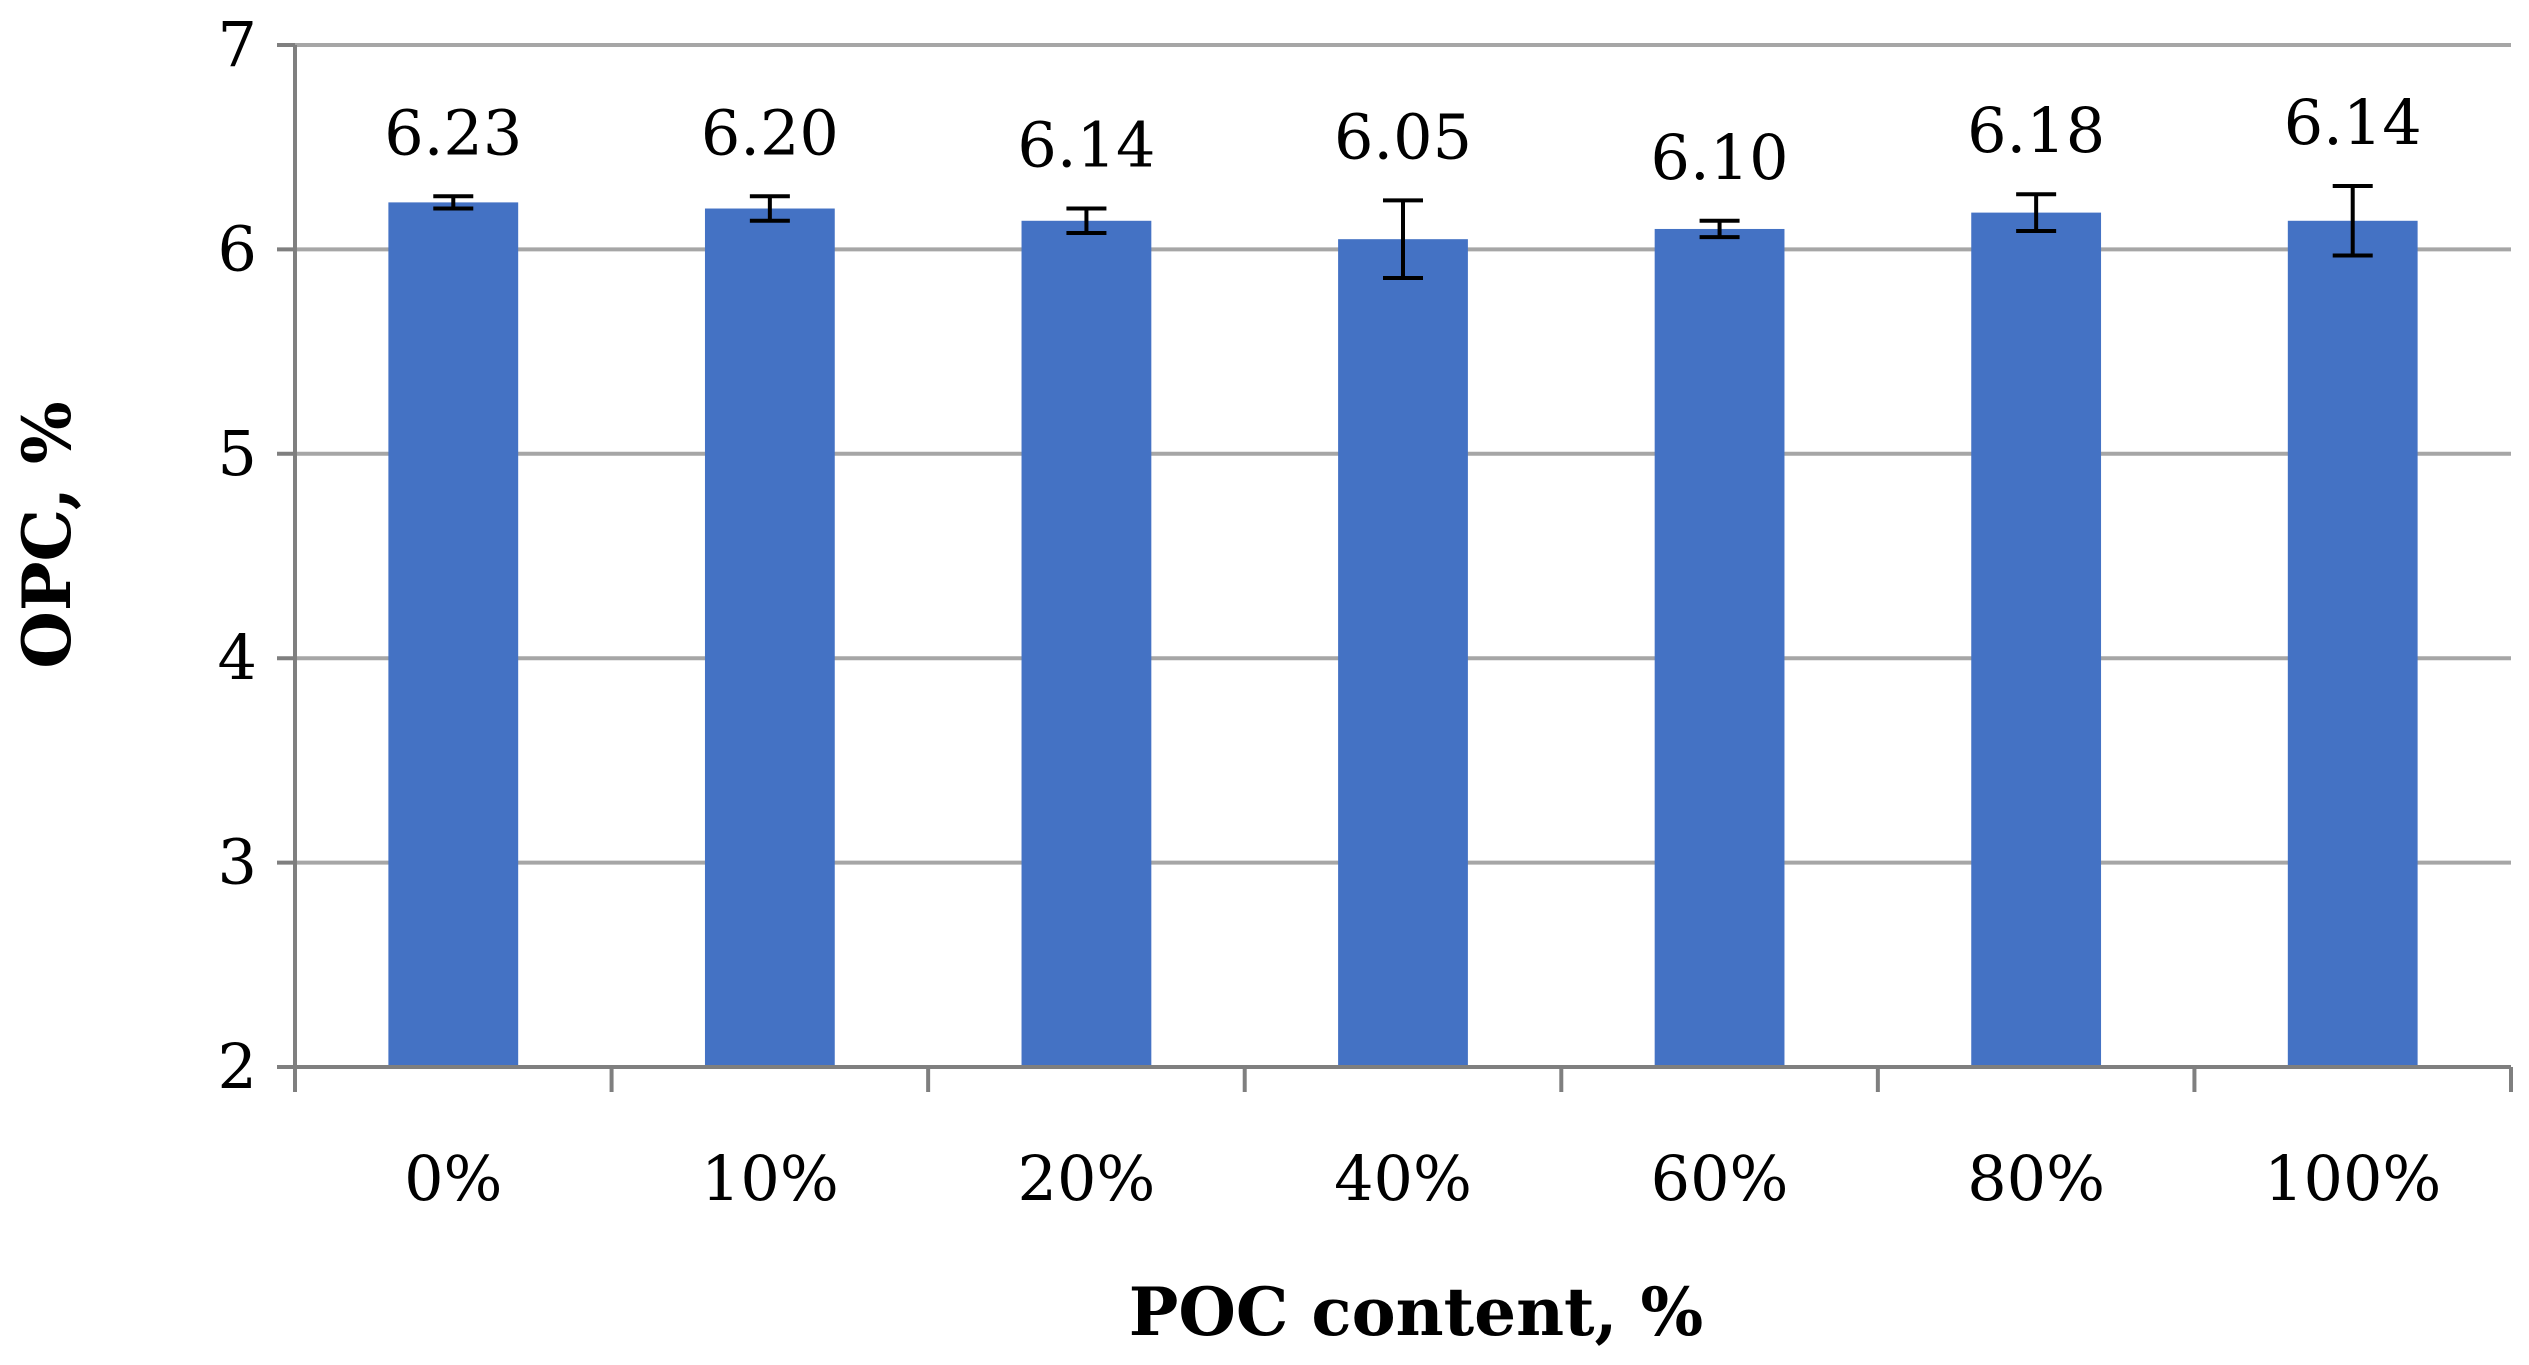 The image size is (2529, 1365). What do you see at coordinates (1087, 1178) in the screenshot?
I see `x-tick-label: 20%` at bounding box center [1087, 1178].